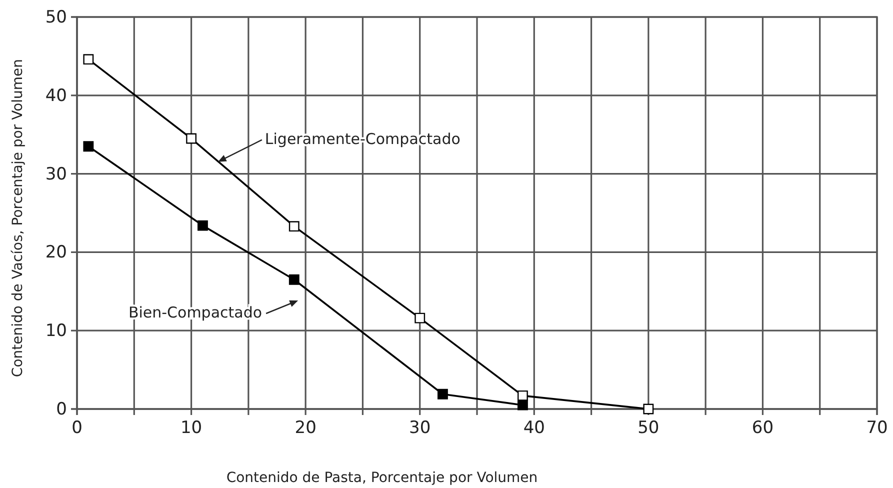  I want to click on x-tick-label: 60, so click(763, 428).